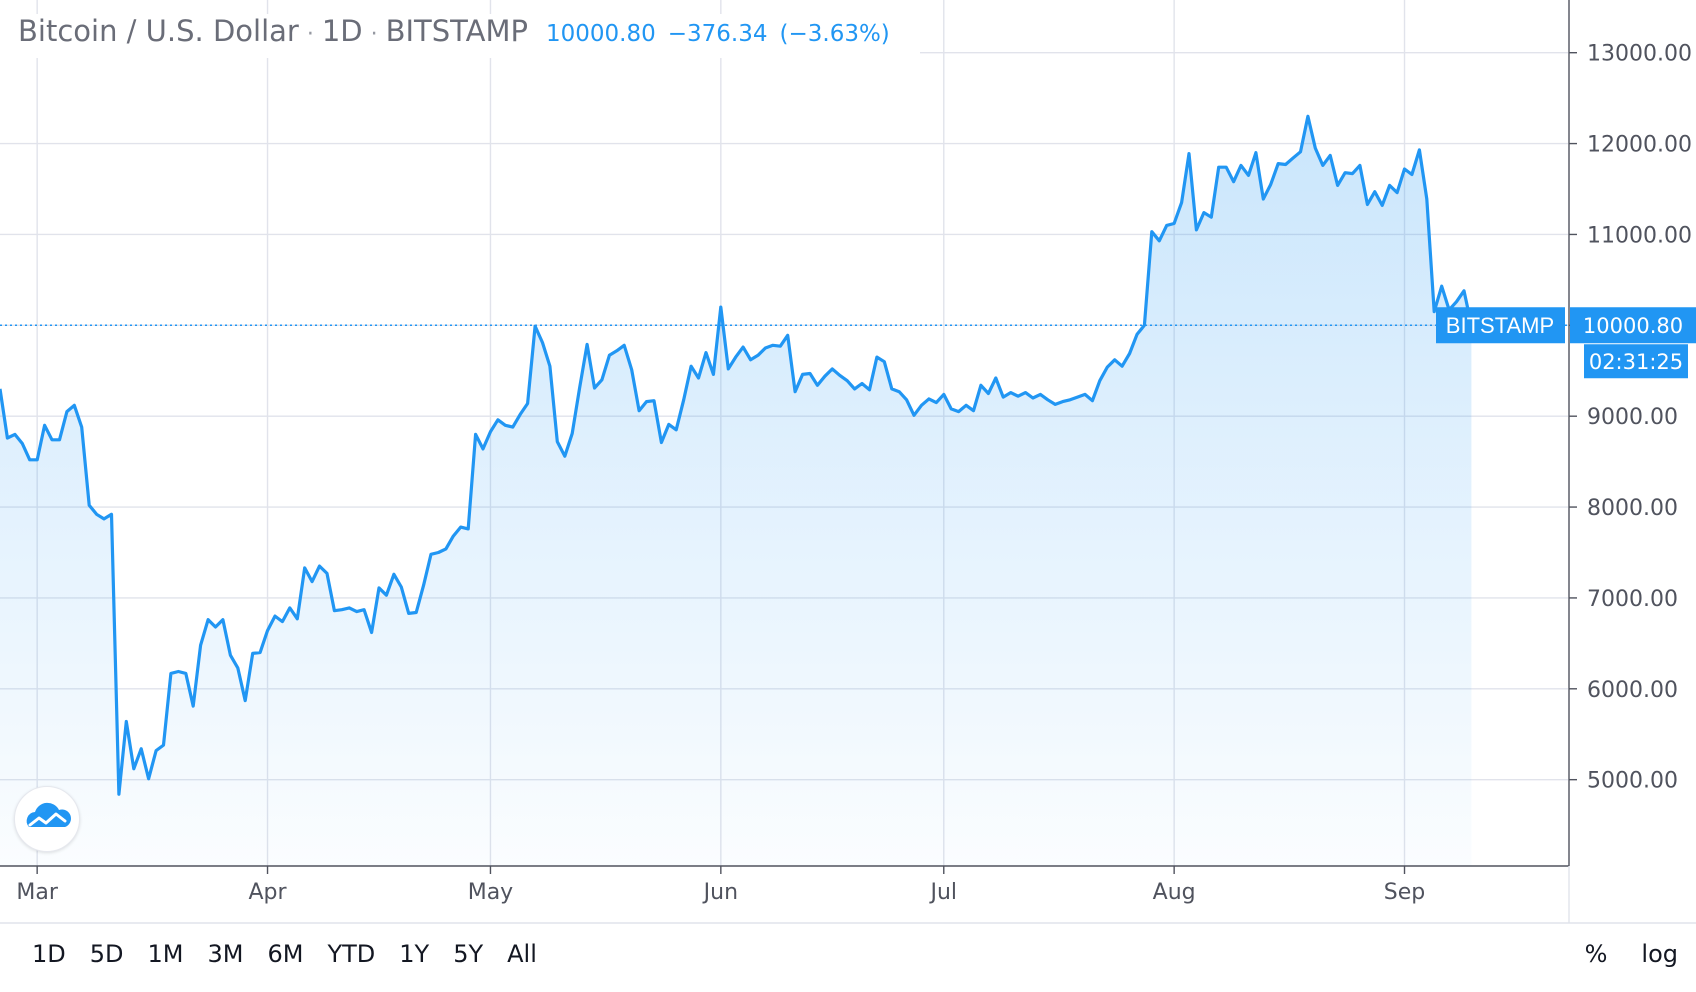 Image resolution: width=1696 pixels, height=992 pixels. Describe the element at coordinates (490, 892) in the screenshot. I see `x-tick-label: May` at that location.